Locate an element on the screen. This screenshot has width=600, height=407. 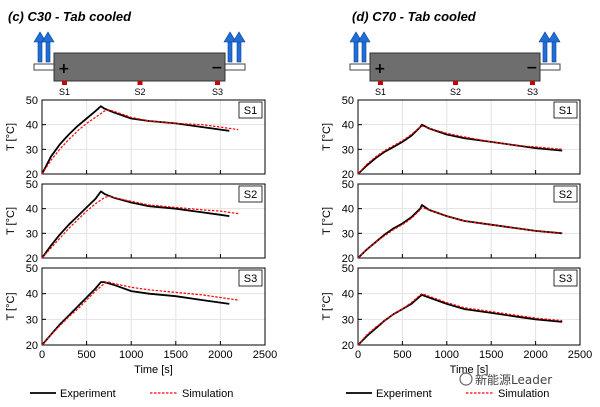
panel-tag: S2 is located at coordinates (250, 194).